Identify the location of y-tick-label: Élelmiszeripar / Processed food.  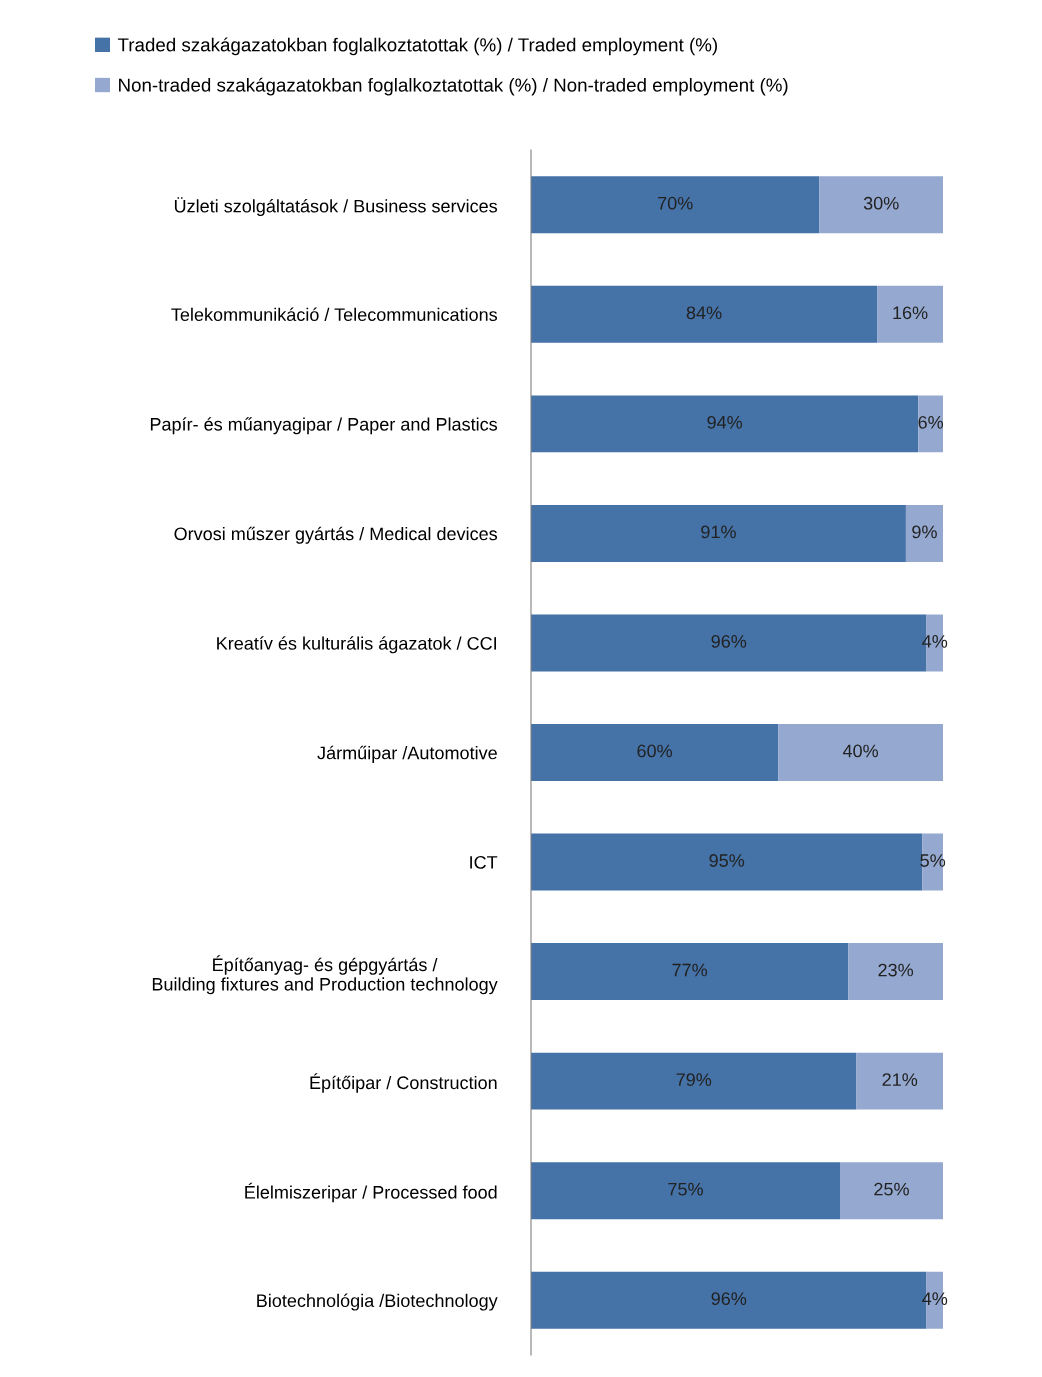
(371, 1192).